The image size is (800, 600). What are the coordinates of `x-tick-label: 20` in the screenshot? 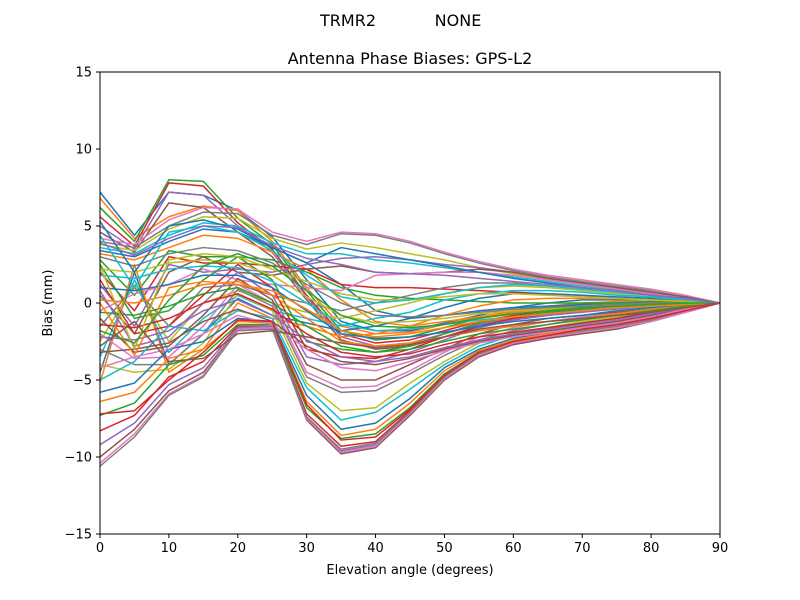 It's located at (238, 548).